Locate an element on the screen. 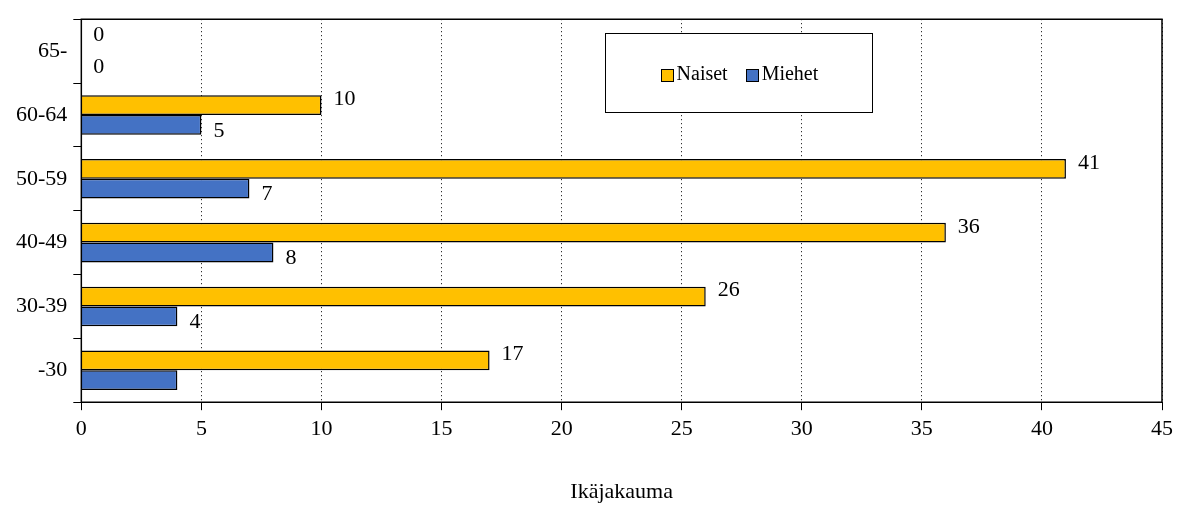  y-tick-label: 65- is located at coordinates (53, 49).